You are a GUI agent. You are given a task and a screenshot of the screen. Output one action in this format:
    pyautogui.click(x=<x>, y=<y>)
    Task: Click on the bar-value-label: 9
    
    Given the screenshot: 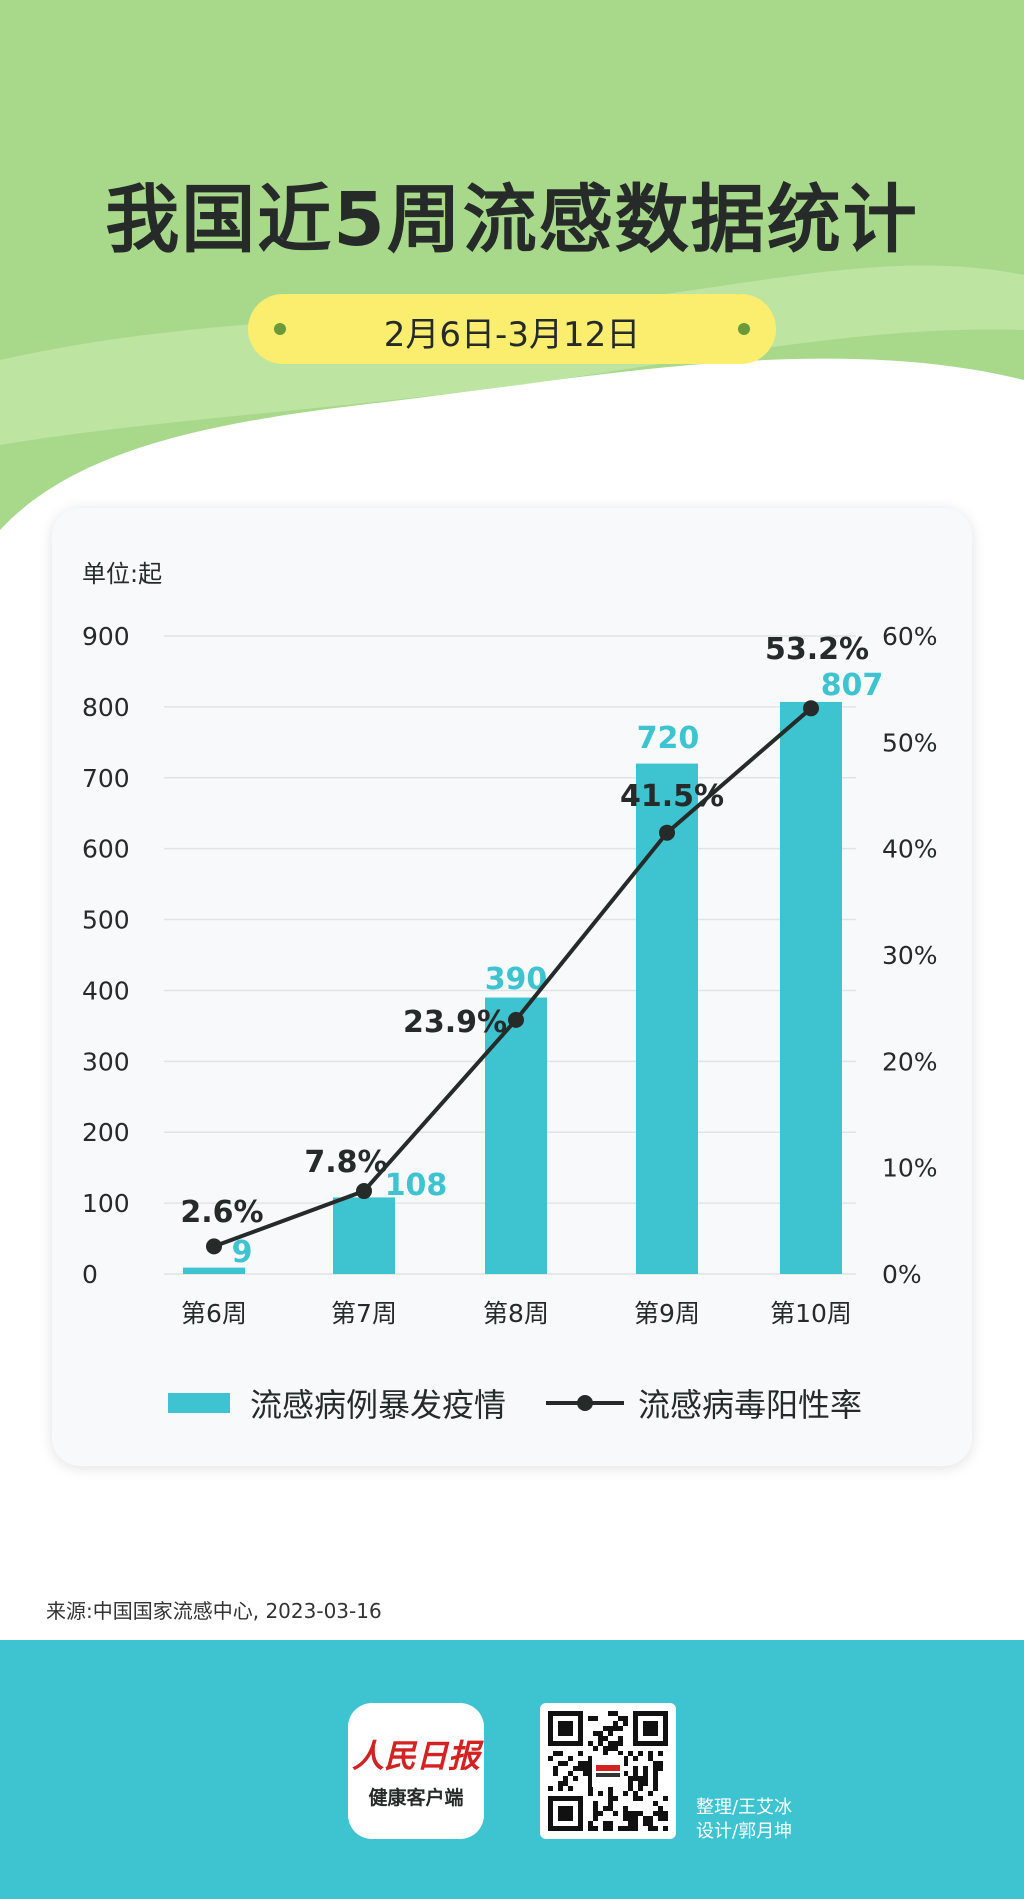 What is the action you would take?
    pyautogui.click(x=242, y=1252)
    